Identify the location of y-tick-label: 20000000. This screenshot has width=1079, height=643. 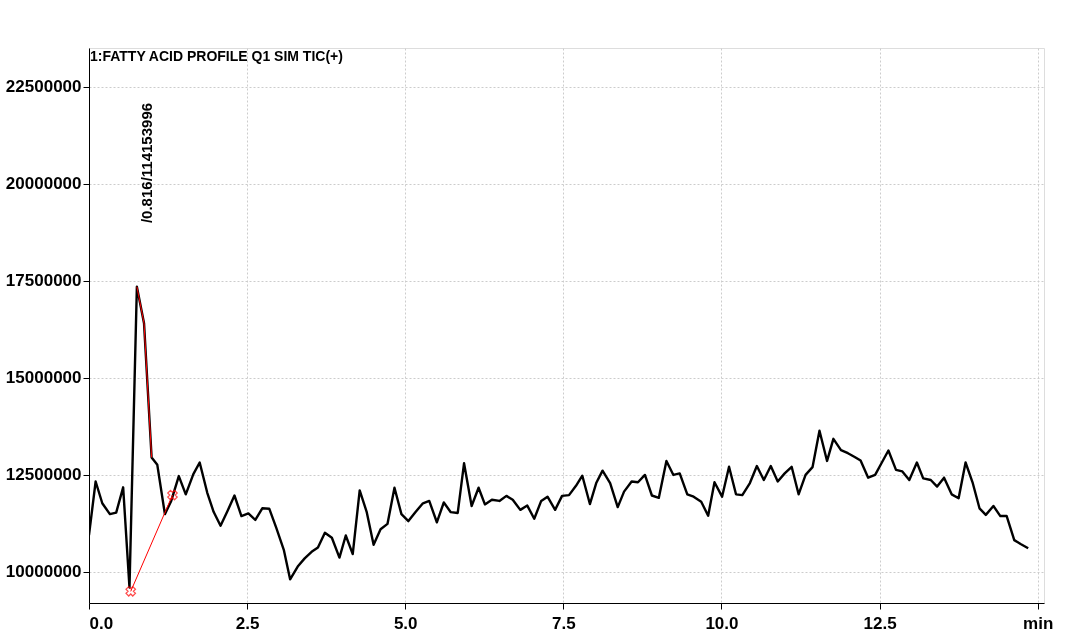
(43, 184).